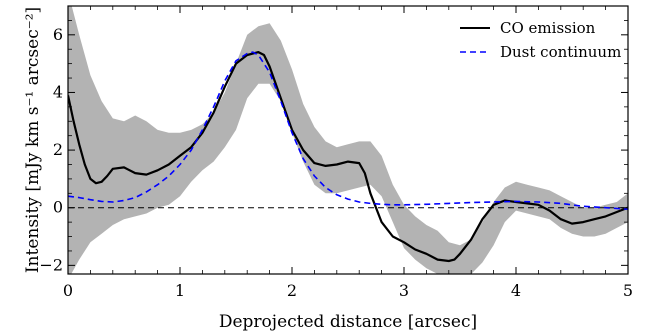  Describe the element at coordinates (628, 290) in the screenshot. I see `x-tick-label: 5` at that location.